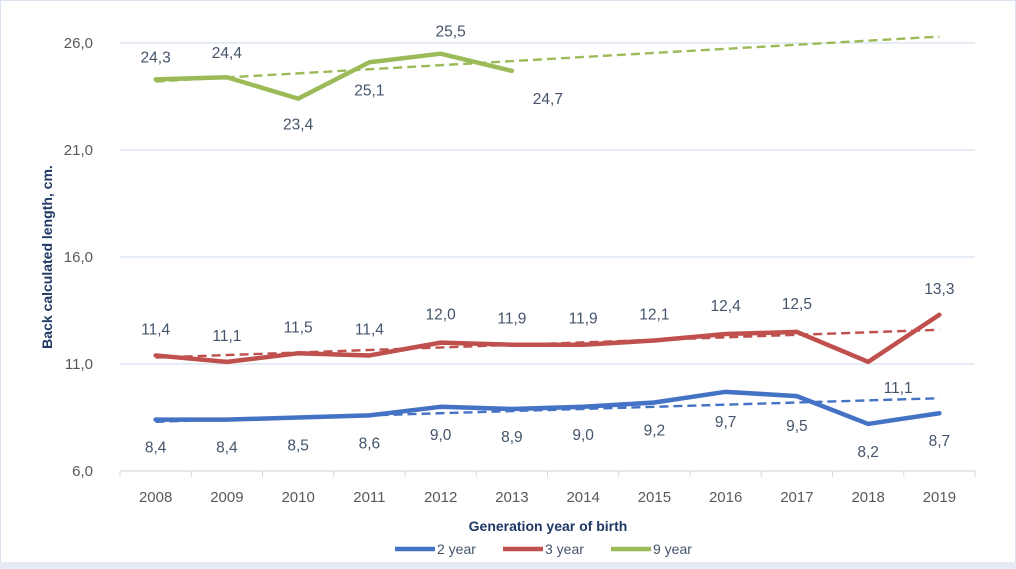 The image size is (1016, 569). I want to click on data-label: 9,5, so click(797, 426).